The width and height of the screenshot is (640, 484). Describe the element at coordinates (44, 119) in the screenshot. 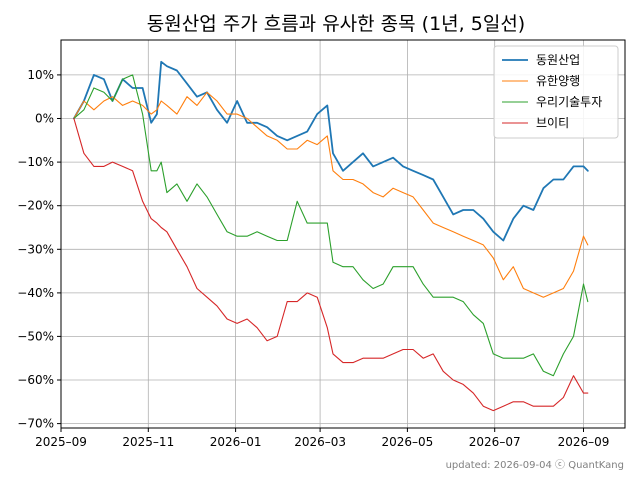

I see `y-tick-label: 0%` at that location.